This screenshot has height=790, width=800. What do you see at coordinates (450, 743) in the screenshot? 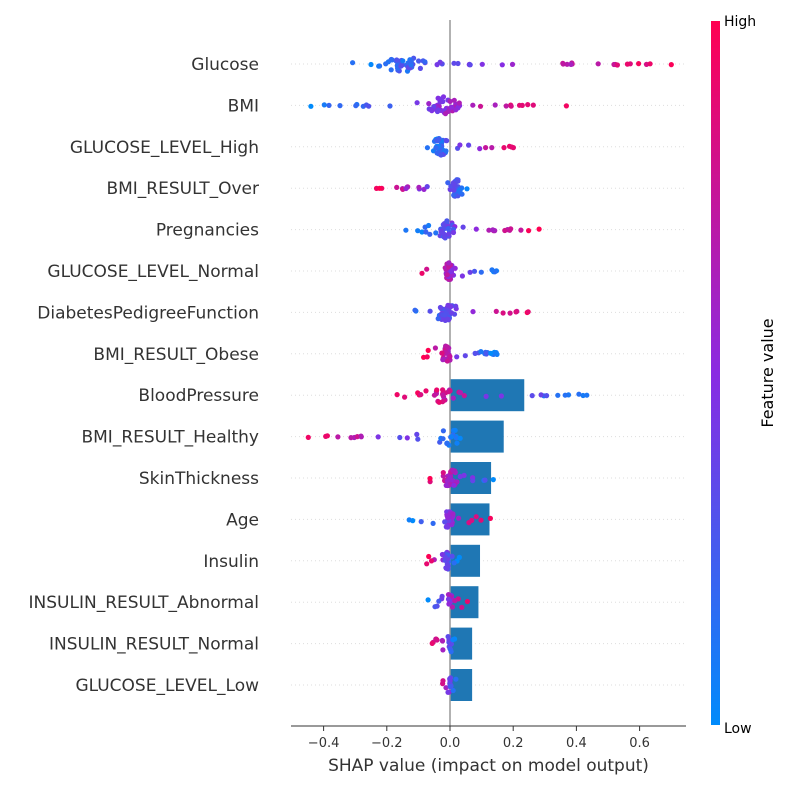
I see `x-tick-label: 0.0` at bounding box center [450, 743].